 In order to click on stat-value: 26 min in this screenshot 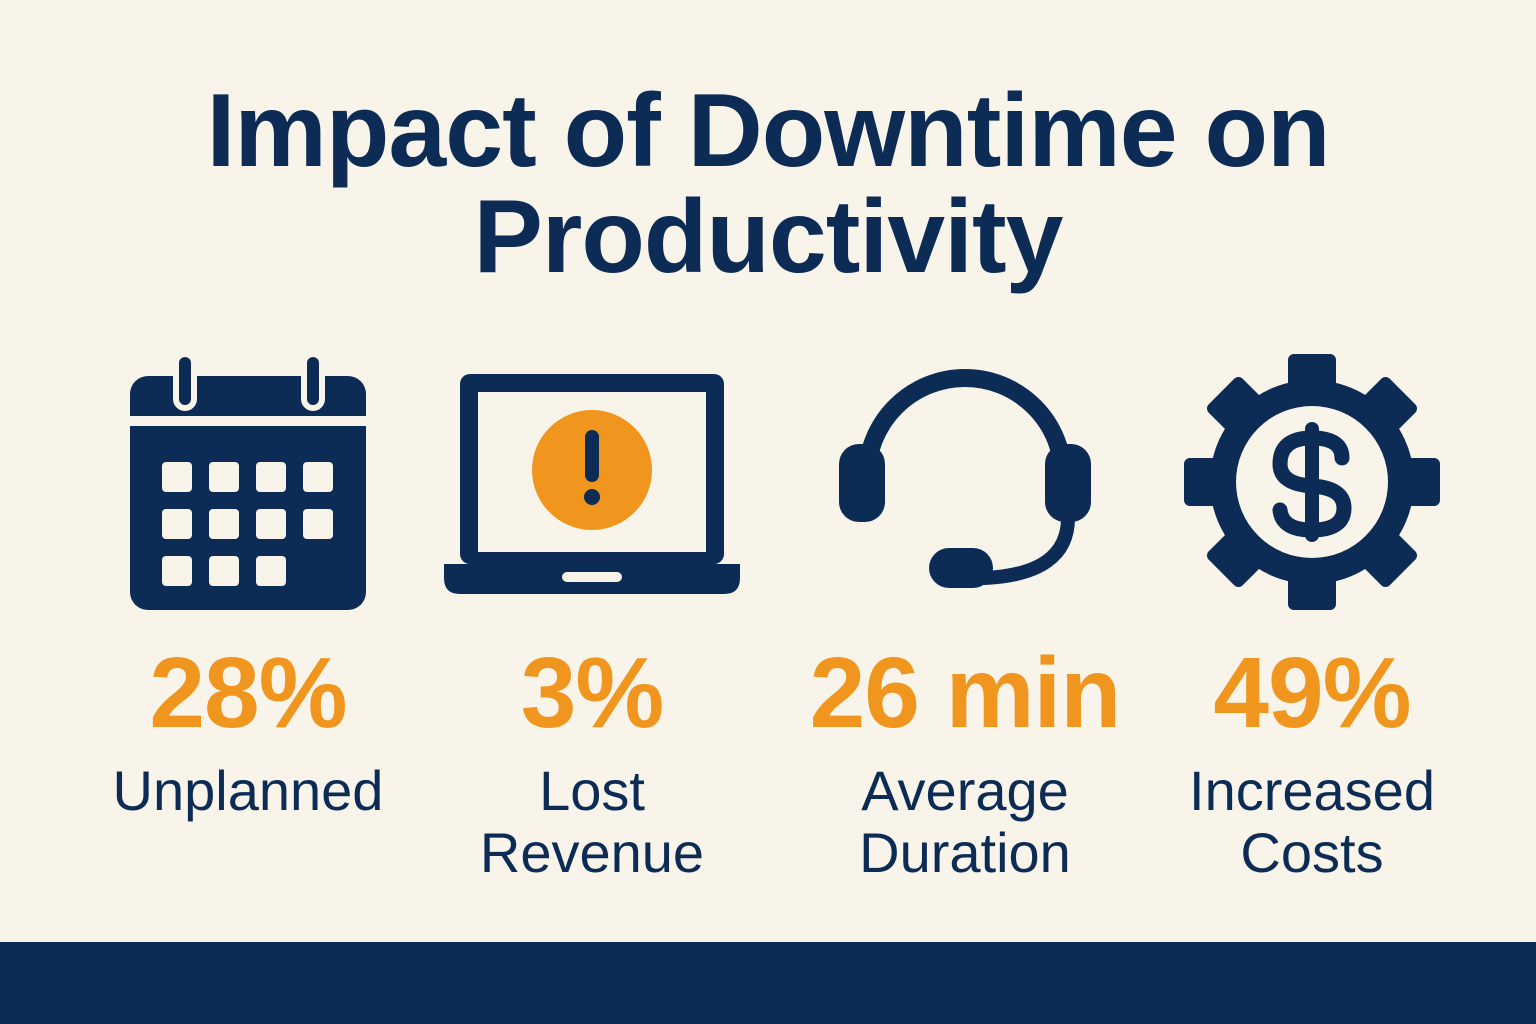, I will do `click(965, 693)`.